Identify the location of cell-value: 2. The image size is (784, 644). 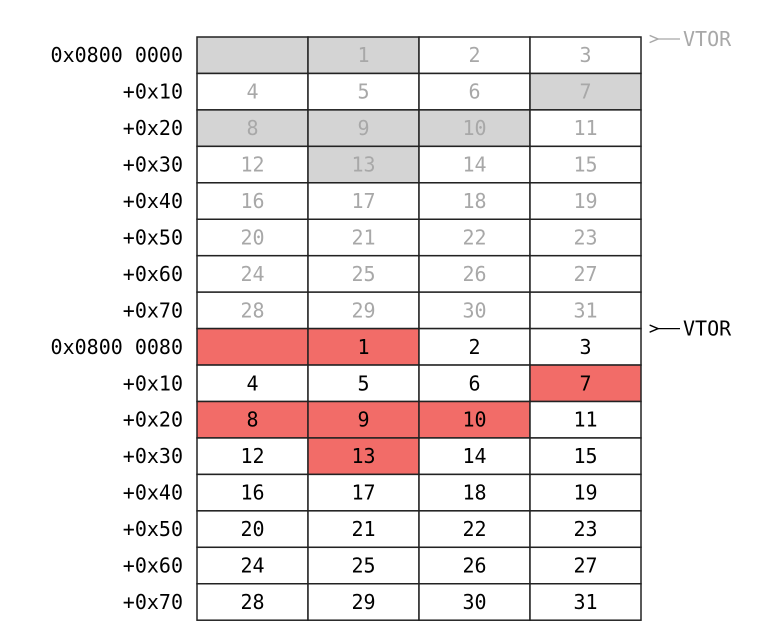
(474, 55).